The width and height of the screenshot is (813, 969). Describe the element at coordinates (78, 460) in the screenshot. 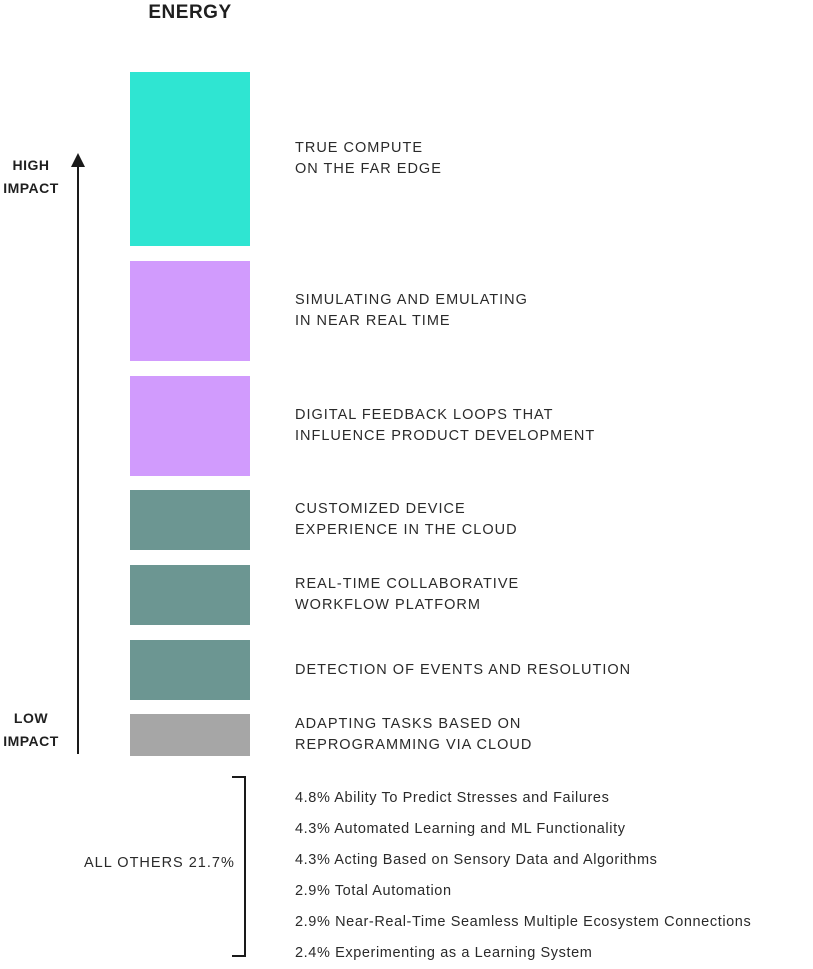

I see `impact-arrow-shaft` at that location.